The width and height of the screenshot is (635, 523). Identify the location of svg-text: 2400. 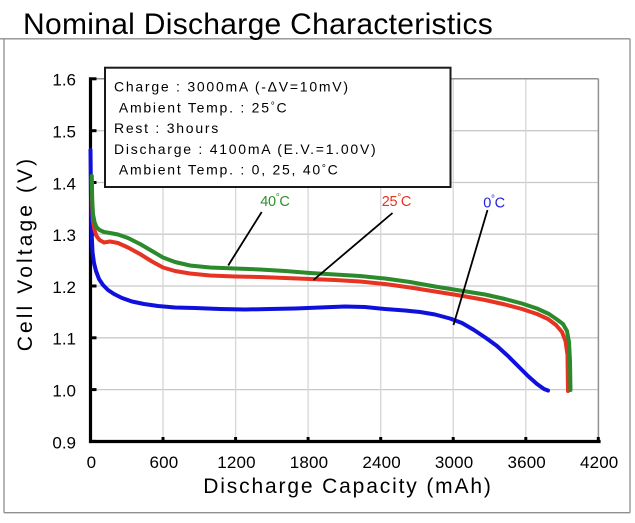
(381, 462).